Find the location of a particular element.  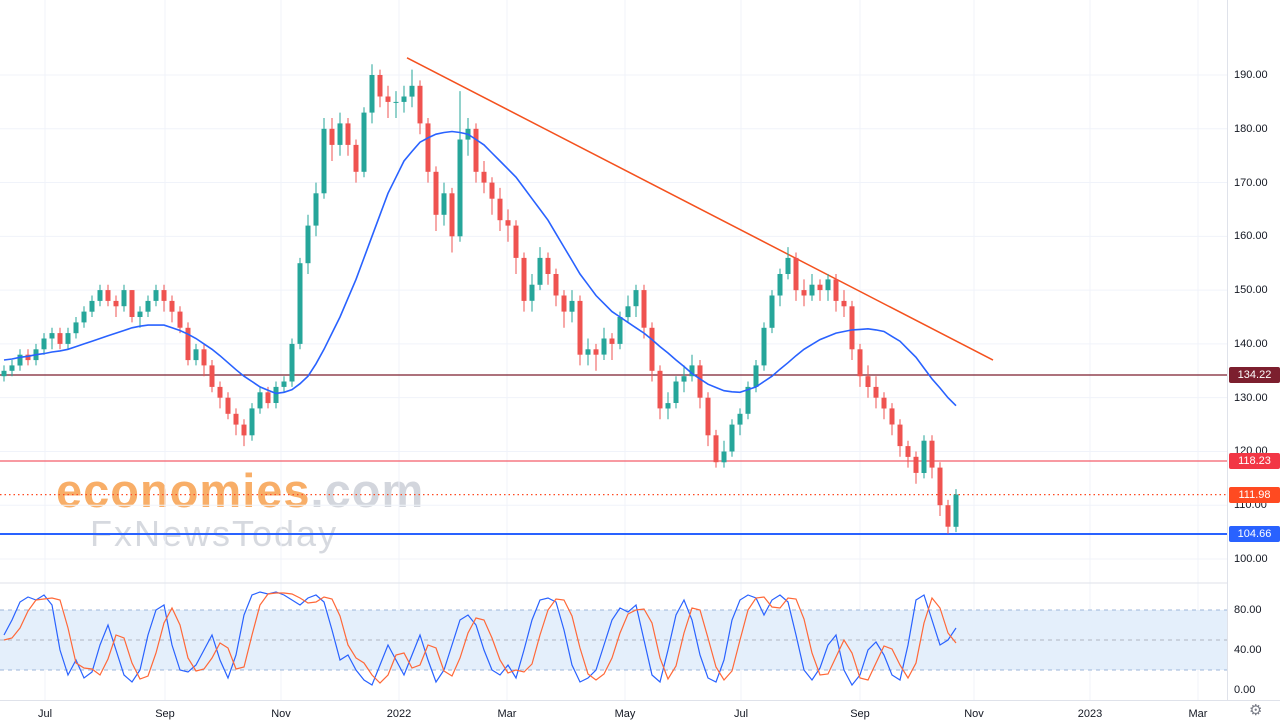

time-axis: Jul Sep Nov 2022 Mar May Jul Sep Nov 2023 Mar is located at coordinates (640, 714).